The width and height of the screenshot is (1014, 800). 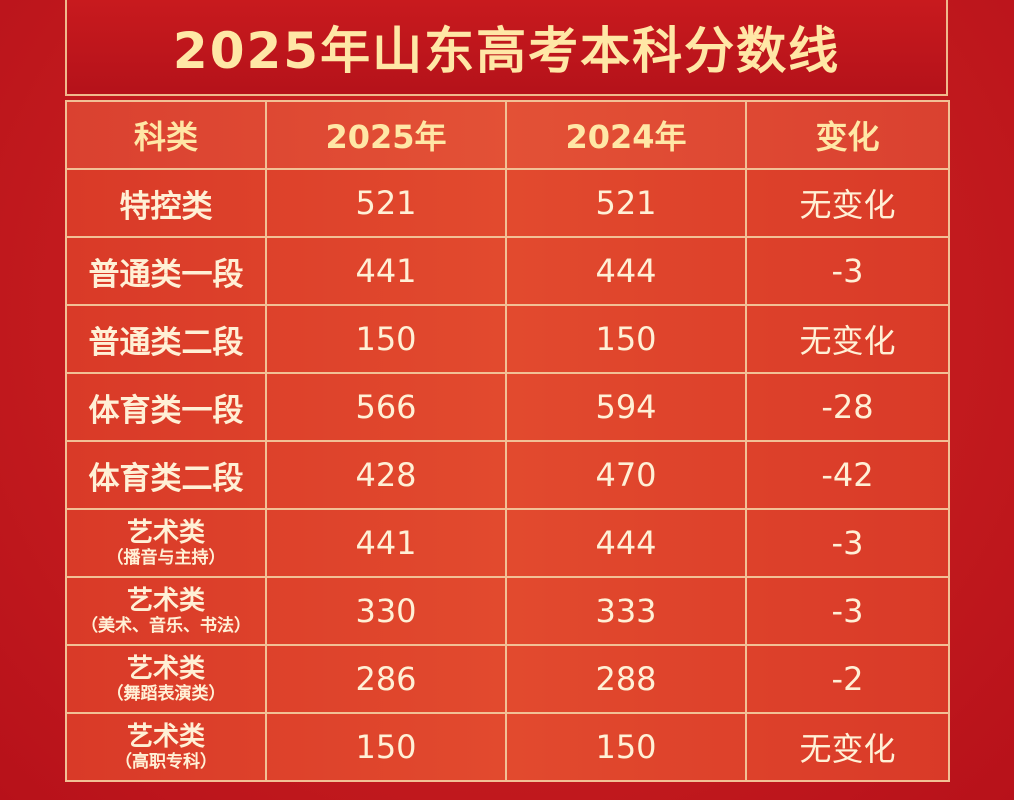 I want to click on category-cell: 特控类, so click(x=166, y=203).